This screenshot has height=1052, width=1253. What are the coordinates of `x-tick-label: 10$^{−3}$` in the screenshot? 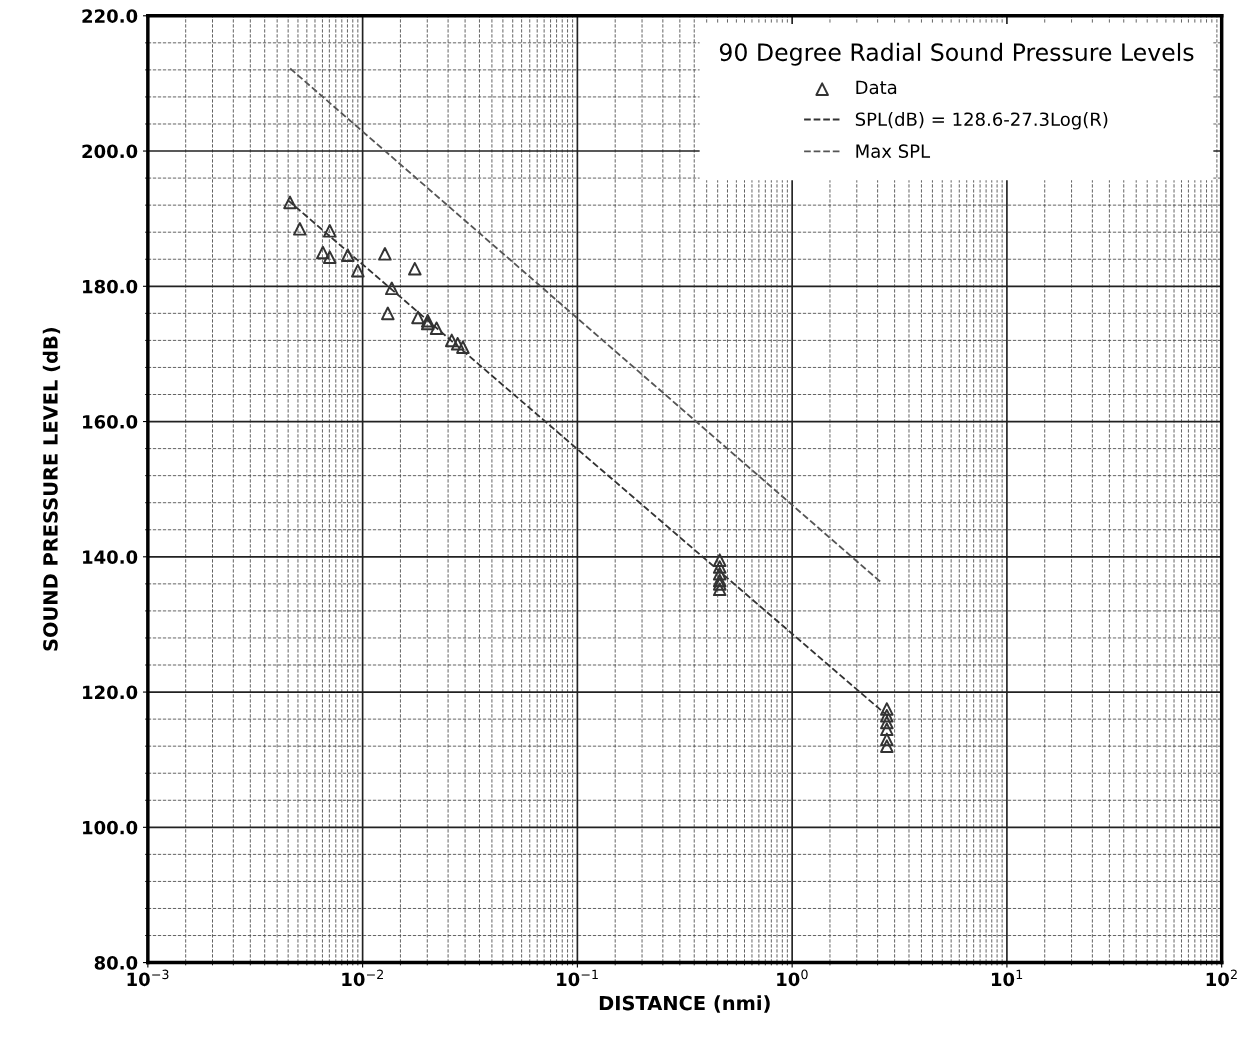 It's located at (148, 978).